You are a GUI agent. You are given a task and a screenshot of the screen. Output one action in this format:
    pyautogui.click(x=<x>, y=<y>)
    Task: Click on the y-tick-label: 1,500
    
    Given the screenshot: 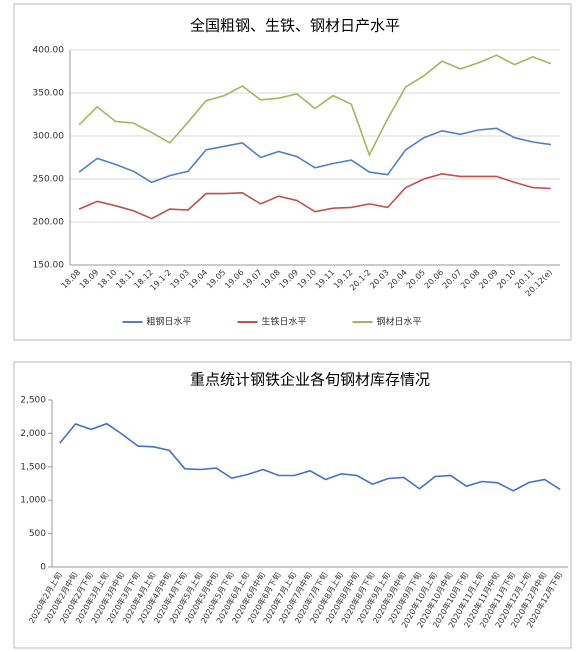 What is the action you would take?
    pyautogui.click(x=33, y=467)
    